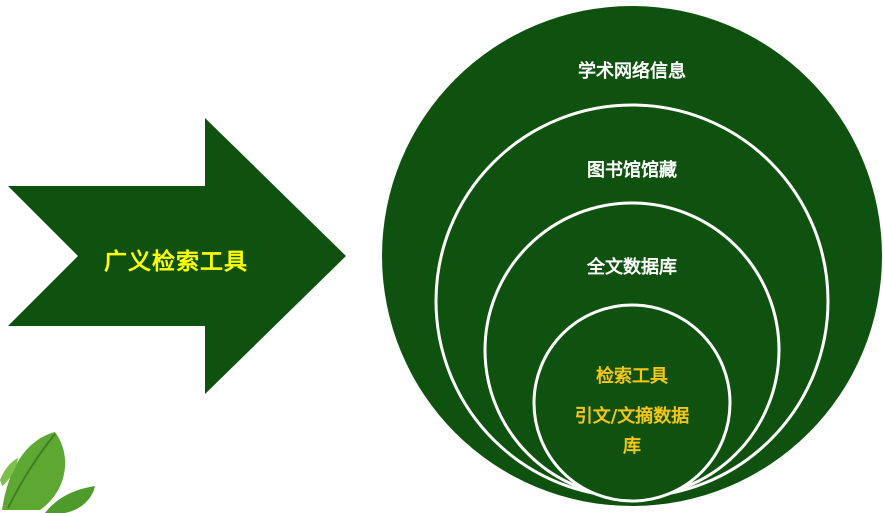 This screenshot has height=513, width=883. I want to click on core-circle-label-3: 库, so click(632, 446).